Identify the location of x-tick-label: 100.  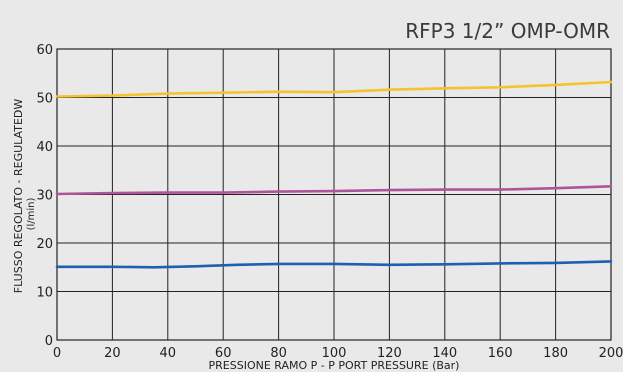
(334, 353).